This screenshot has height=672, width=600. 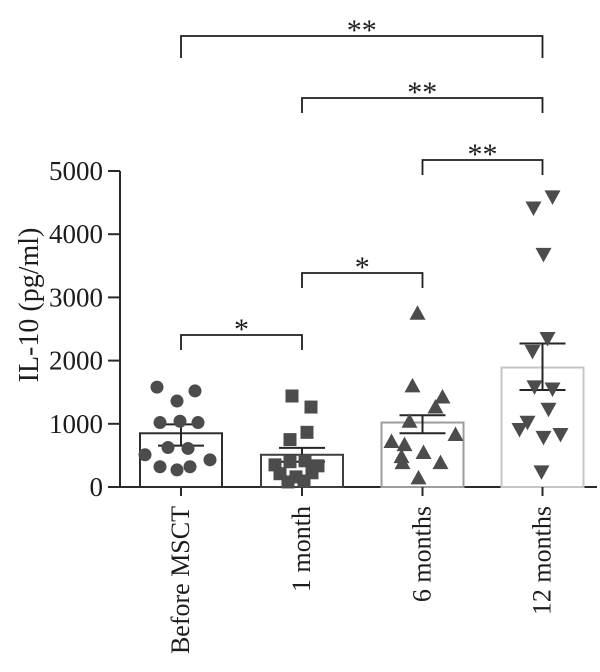 I want to click on y-tick-label: 1000, so click(x=76, y=424).